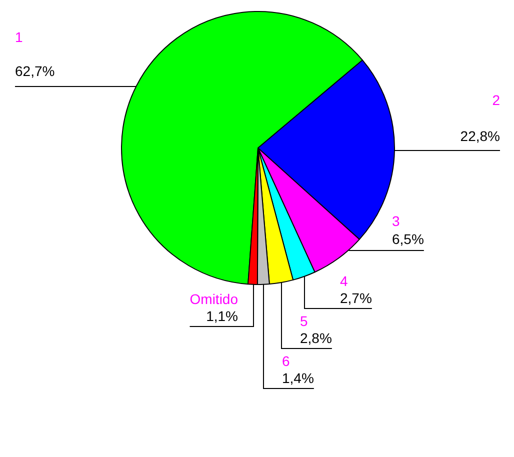  What do you see at coordinates (408, 238) in the screenshot?
I see `data-label: 6,5%` at bounding box center [408, 238].